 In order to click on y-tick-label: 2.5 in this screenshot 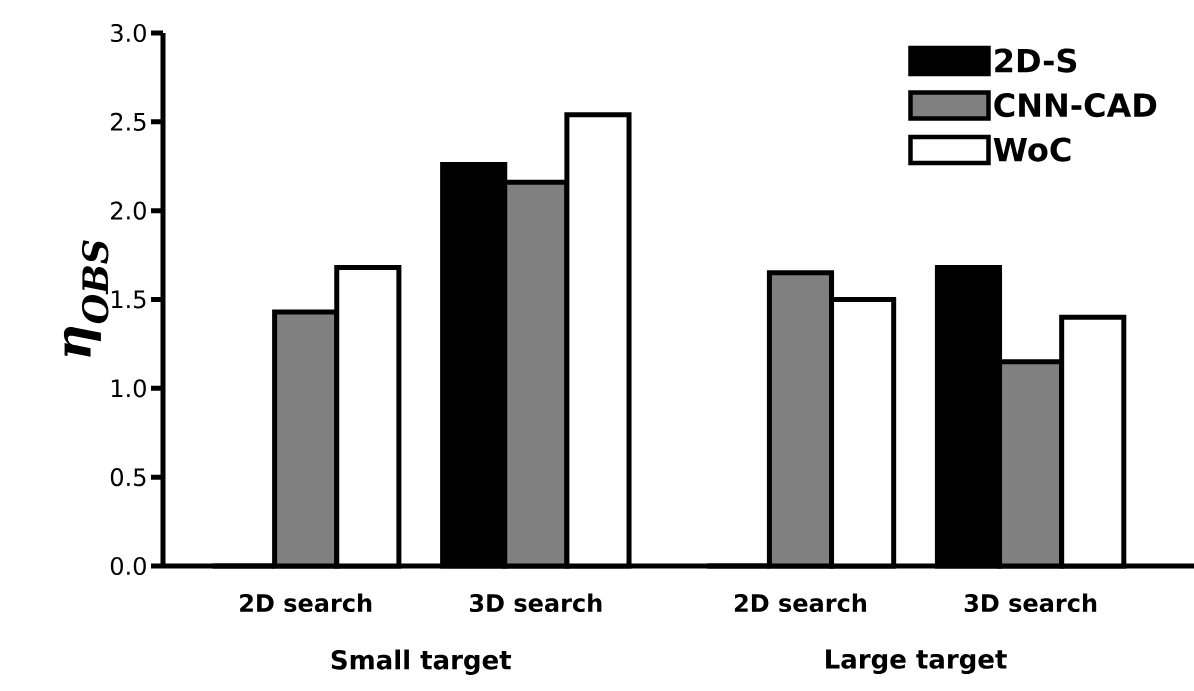, I will do `click(128, 121)`.